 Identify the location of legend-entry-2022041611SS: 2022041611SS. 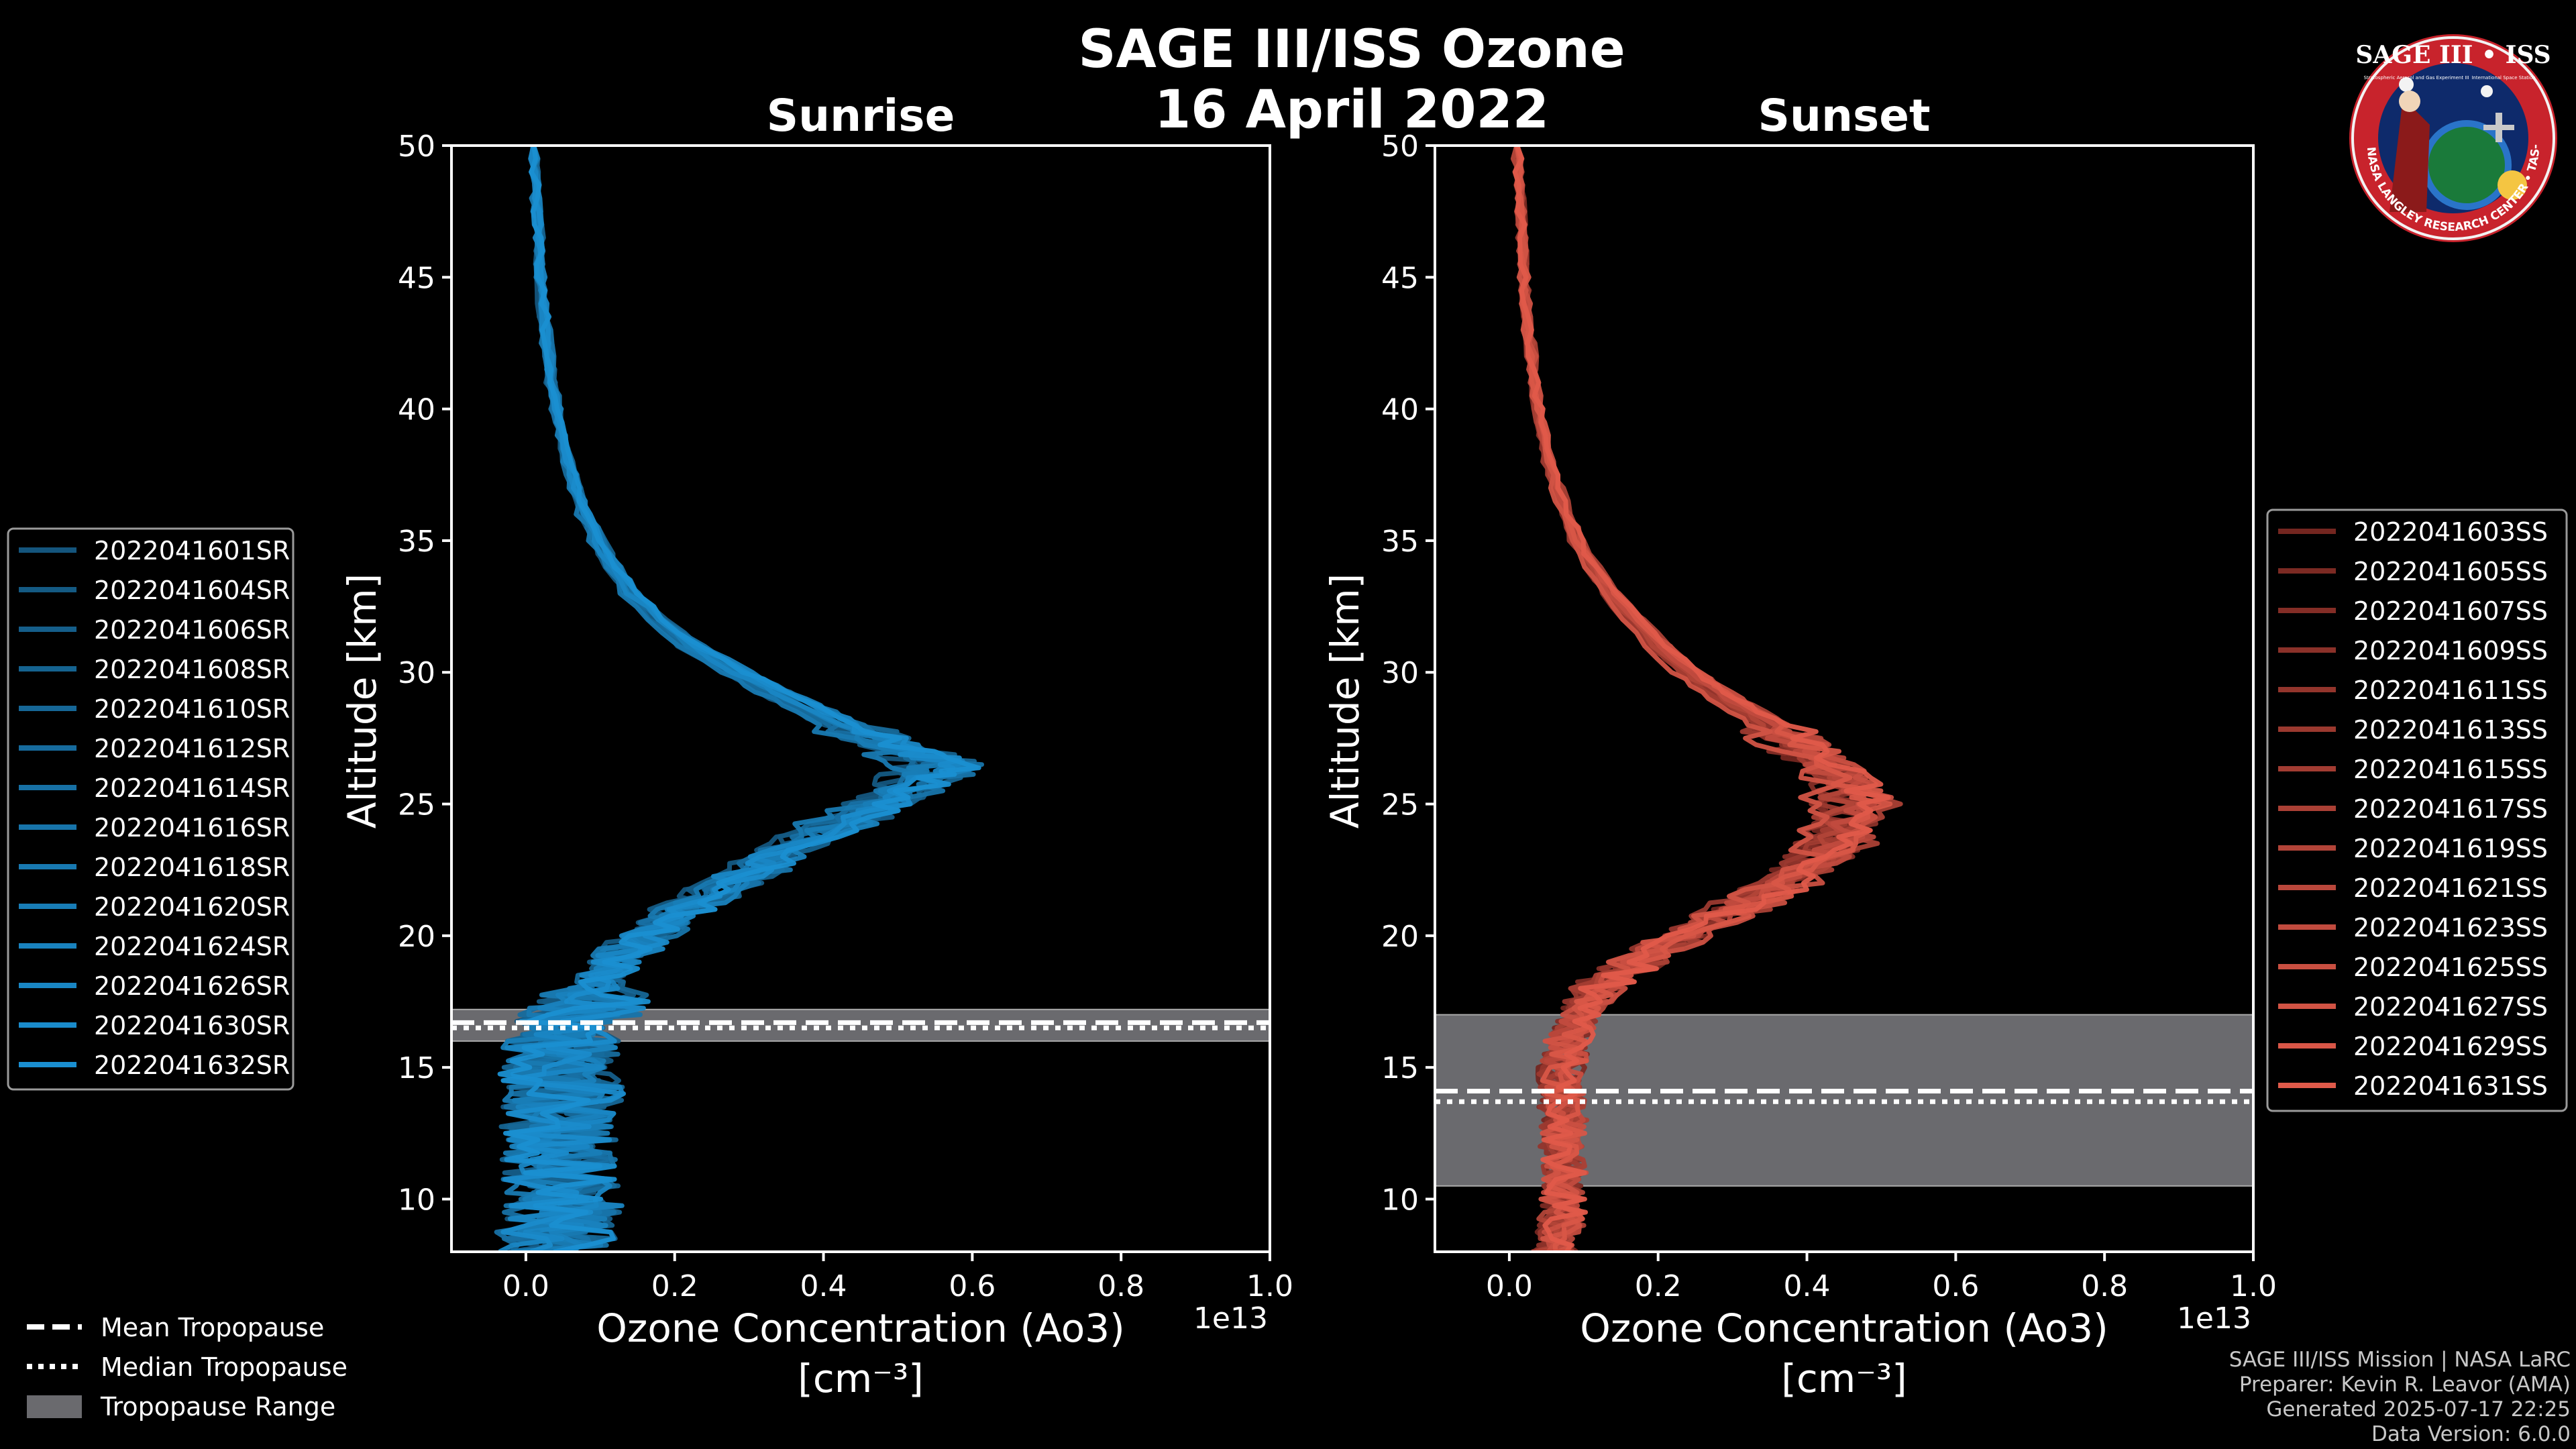
(2450, 690).